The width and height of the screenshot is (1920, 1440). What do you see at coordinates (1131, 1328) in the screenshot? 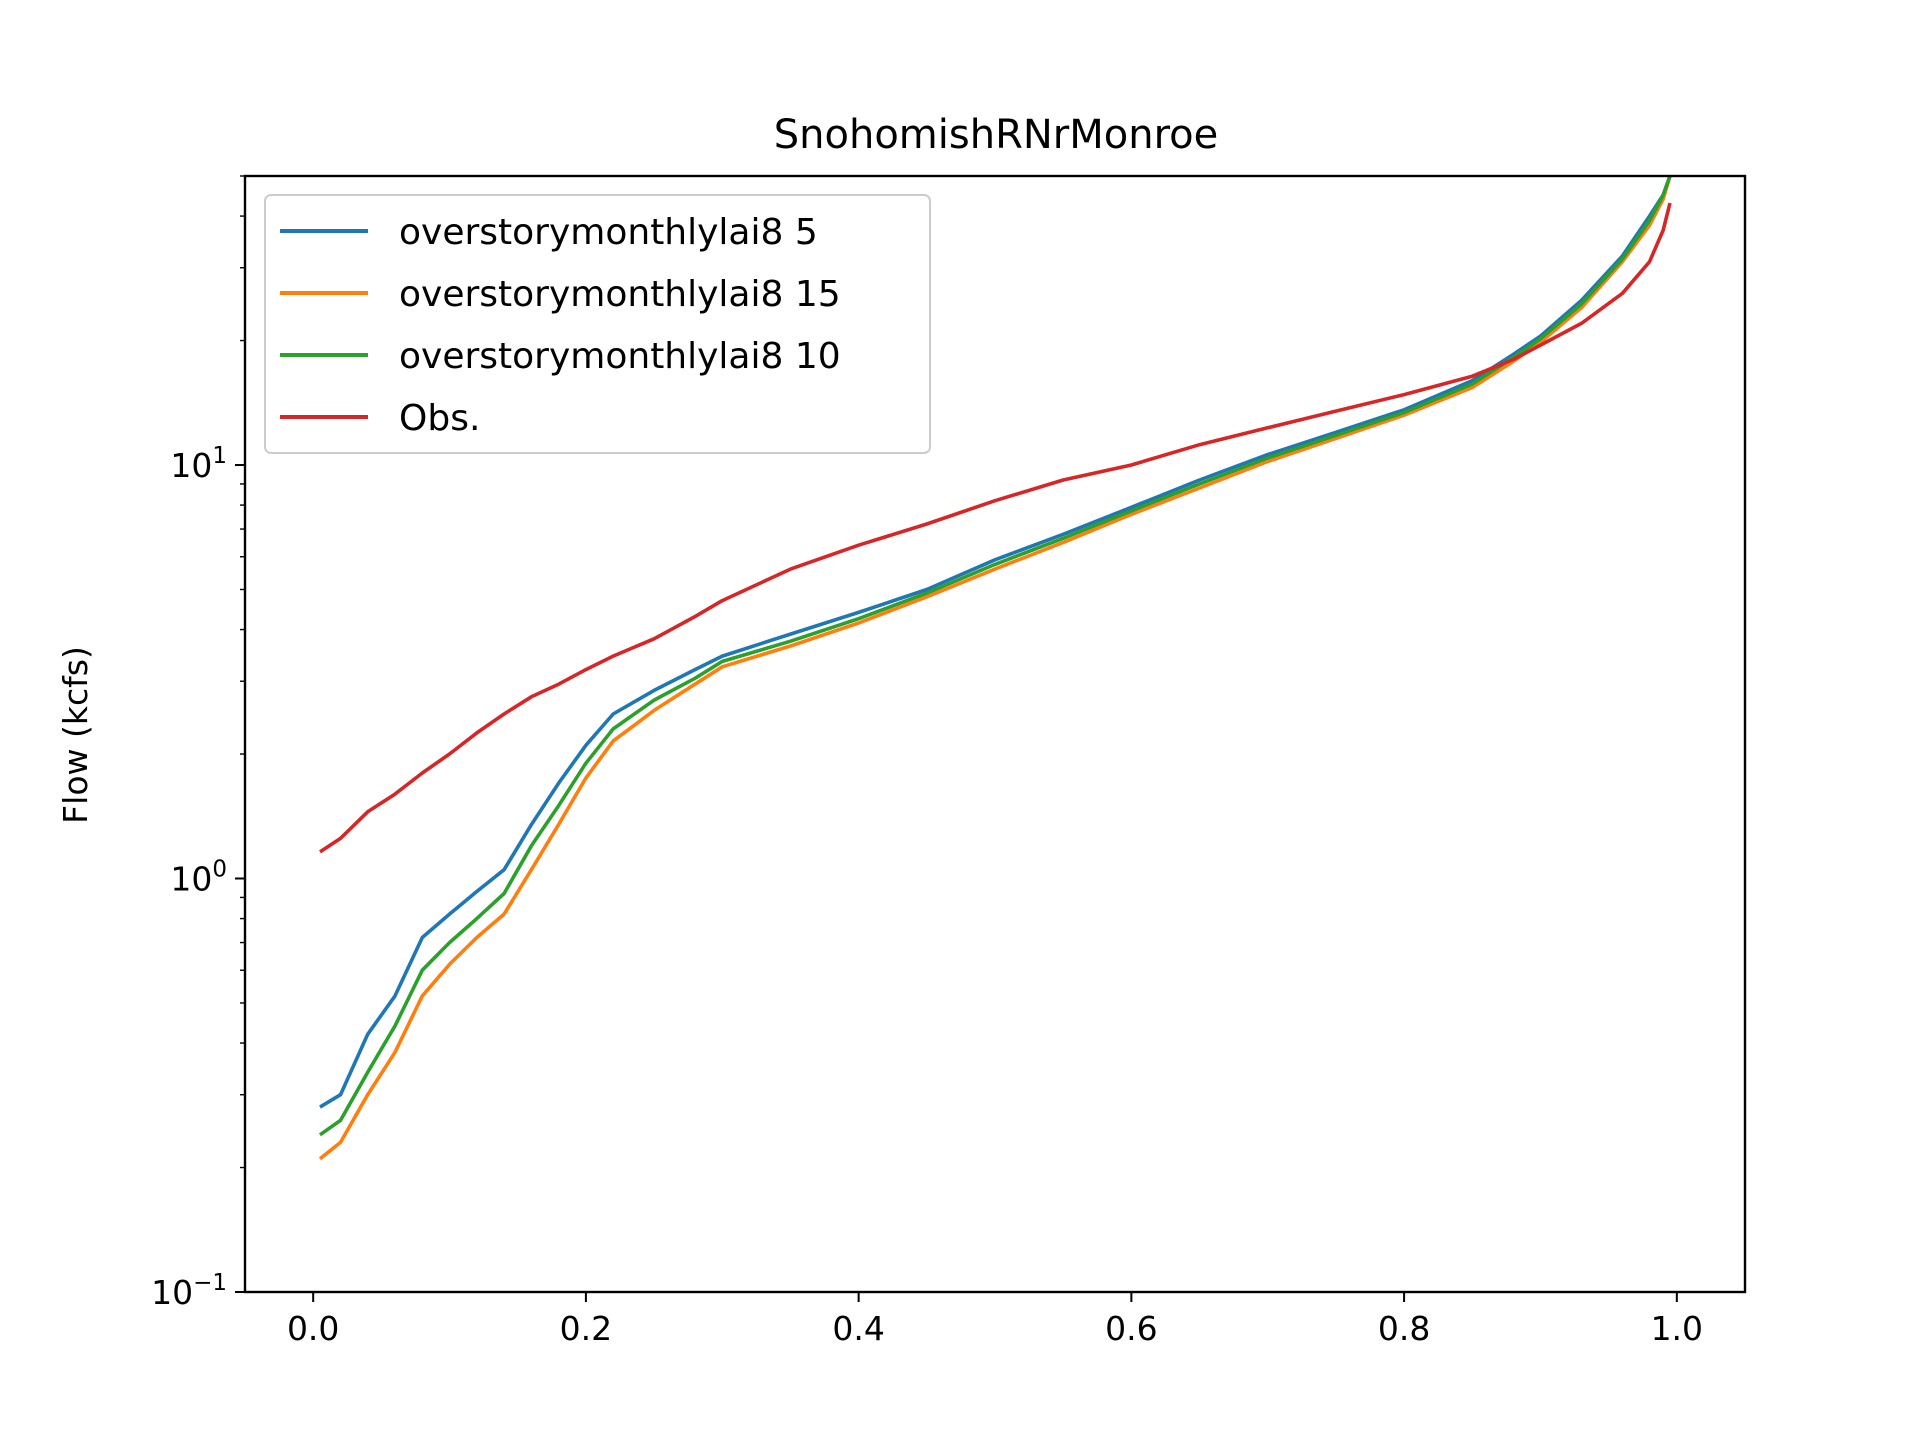
I see `x-tick-label: 0.6` at bounding box center [1131, 1328].